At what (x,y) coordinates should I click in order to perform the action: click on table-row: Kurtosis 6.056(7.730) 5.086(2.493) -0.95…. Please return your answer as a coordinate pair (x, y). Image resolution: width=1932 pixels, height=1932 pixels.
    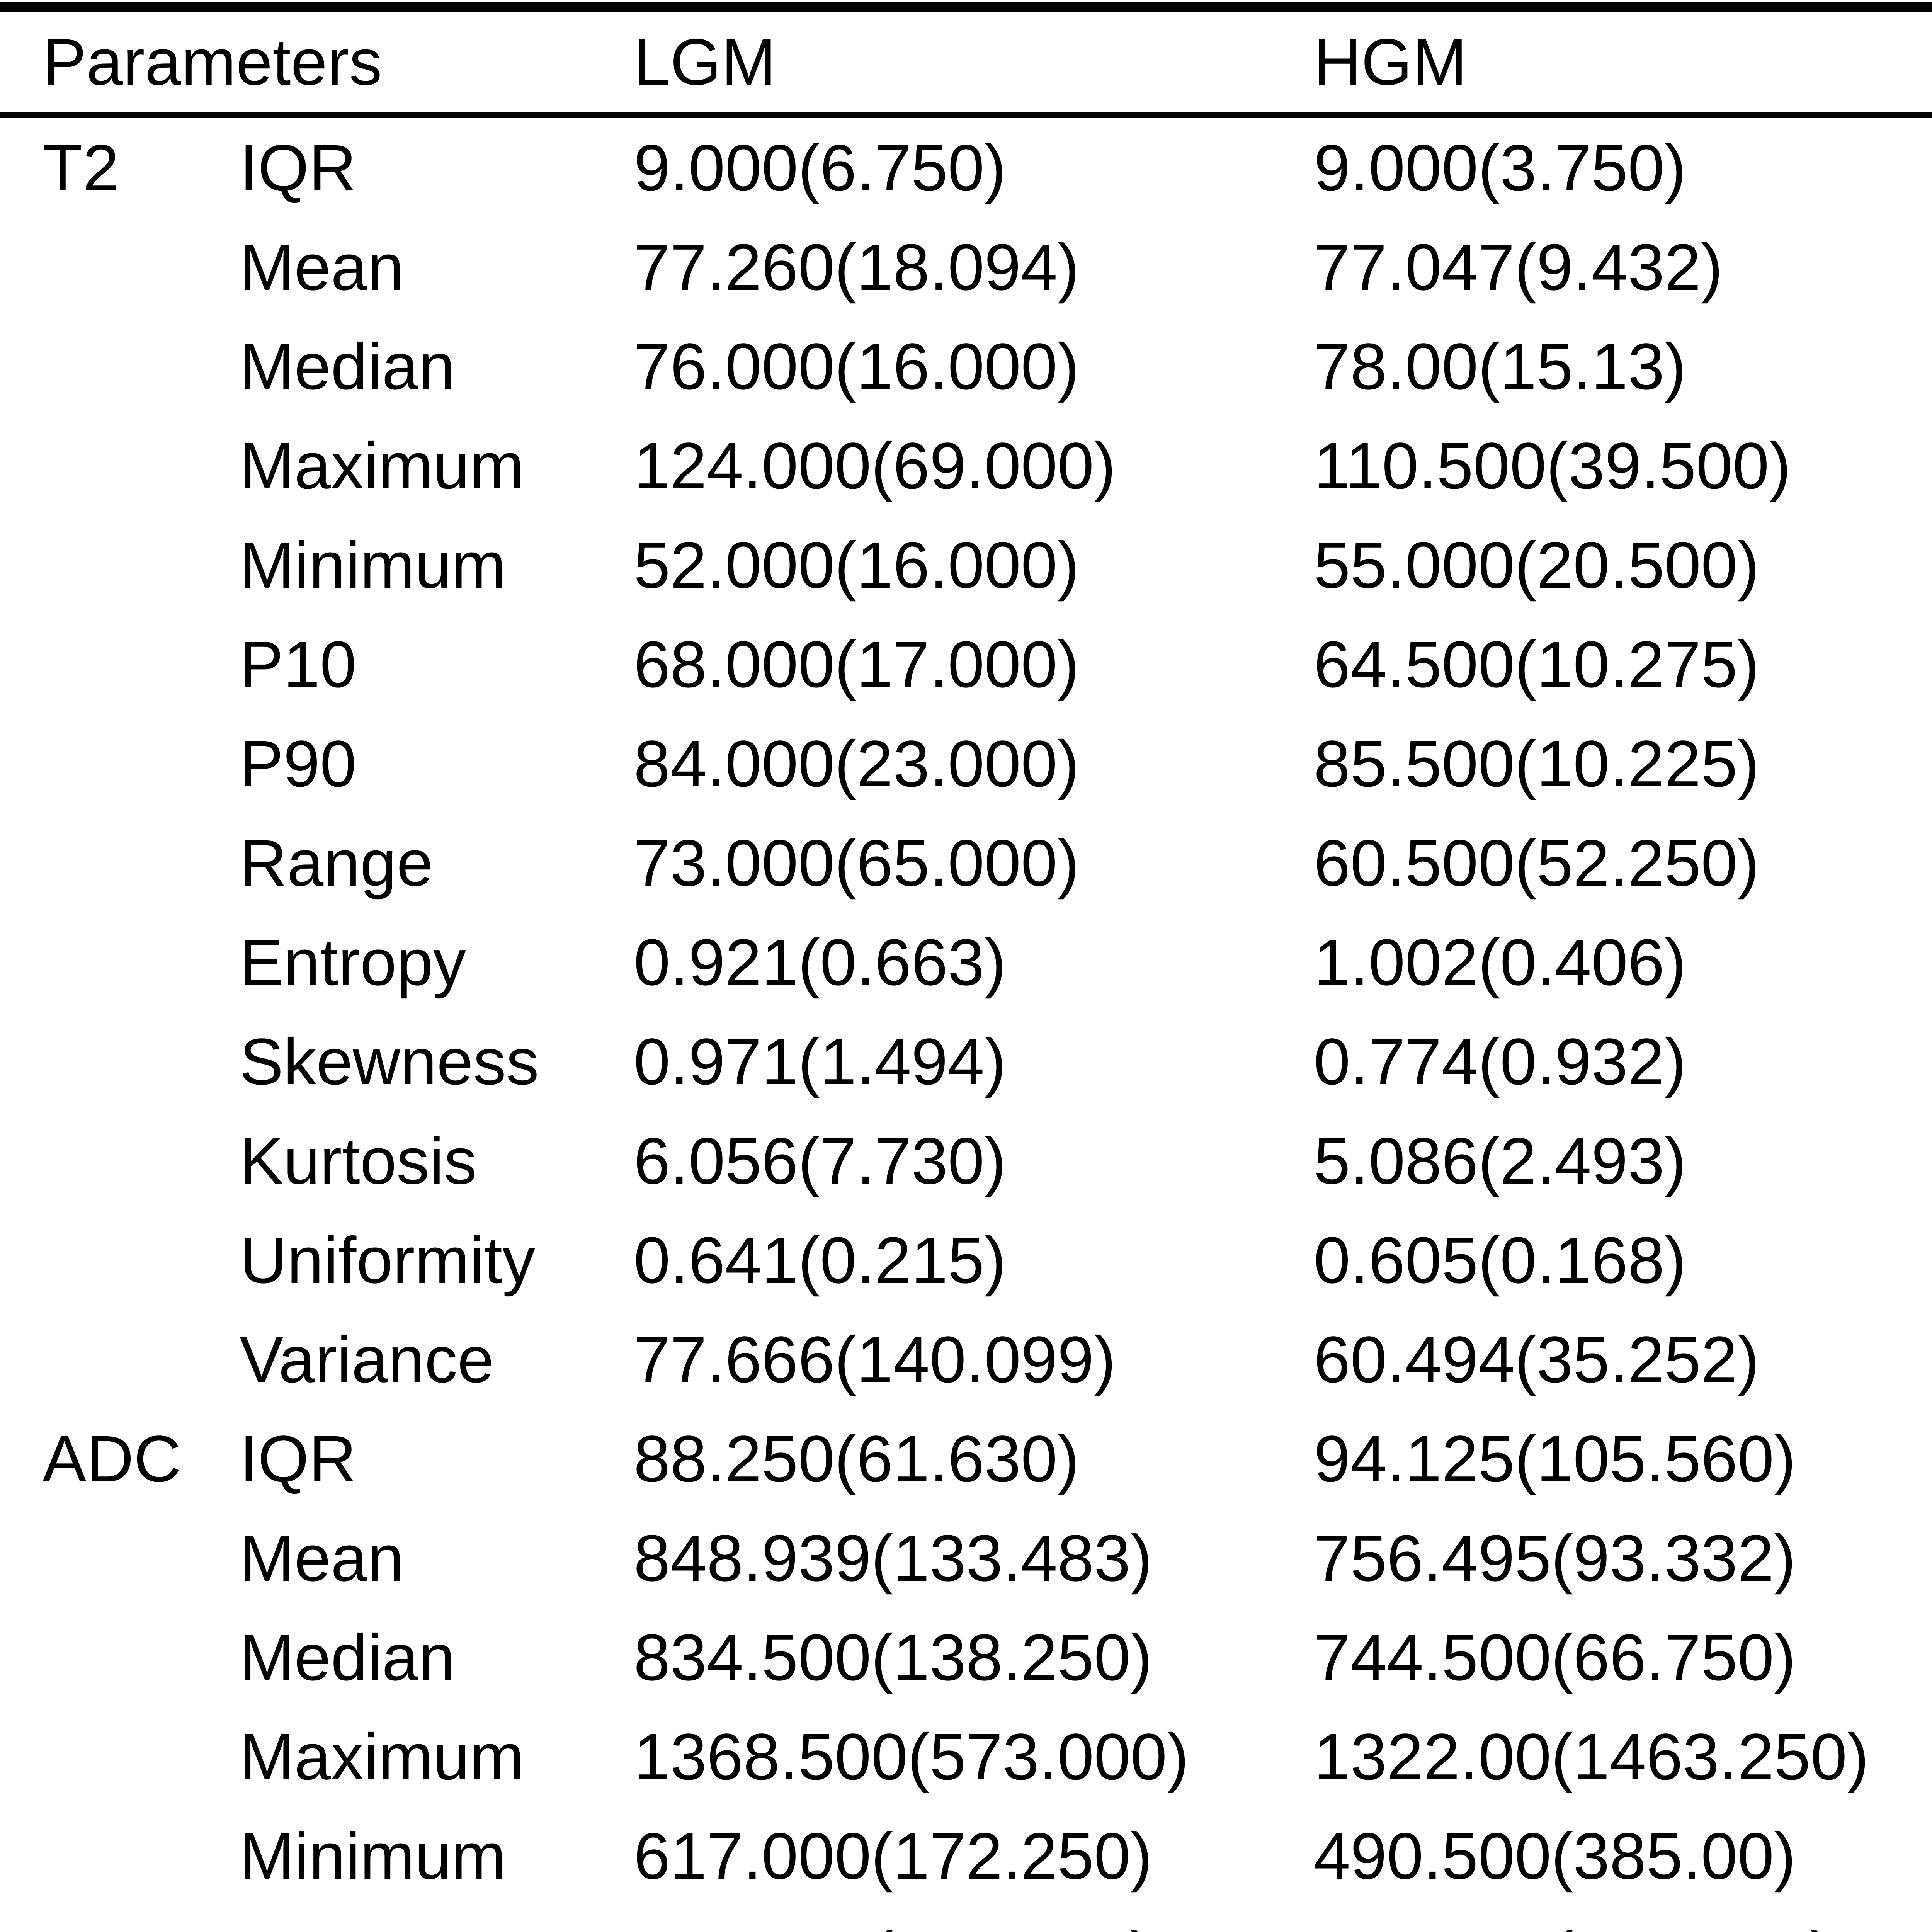
    Looking at the image, I should click on (966, 1161).